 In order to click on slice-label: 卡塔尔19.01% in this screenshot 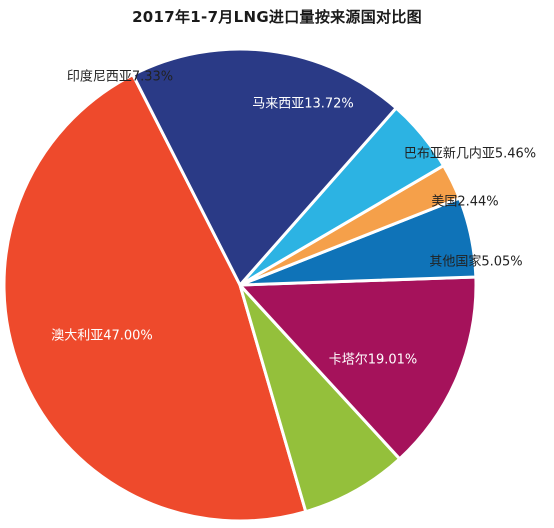, I will do `click(373, 360)`.